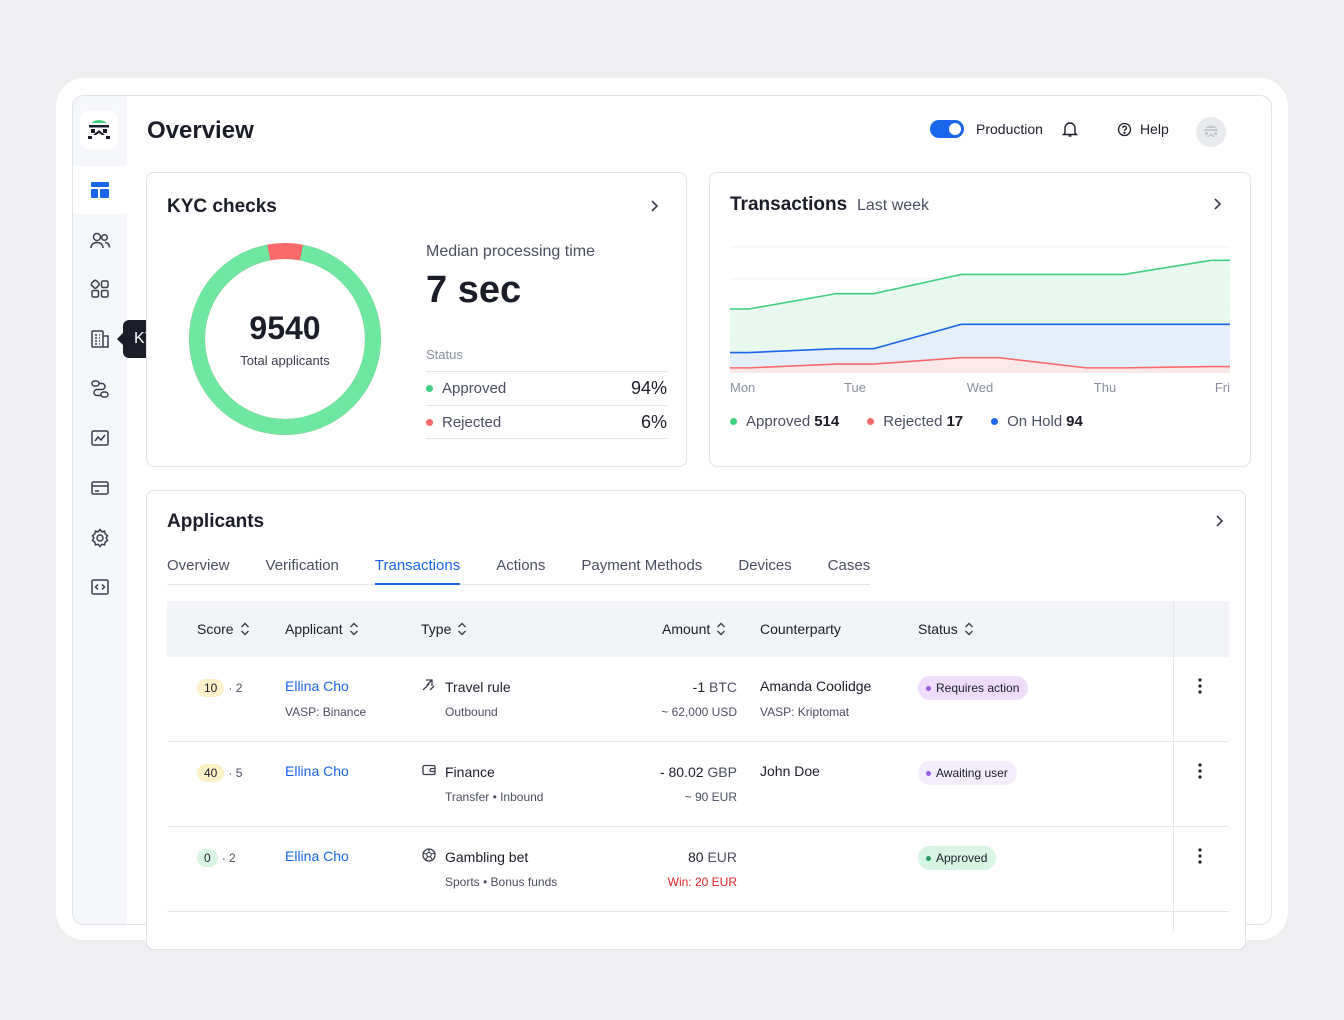 The image size is (1344, 1020). What do you see at coordinates (827, 421) in the screenshot?
I see `legend-value: 514` at bounding box center [827, 421].